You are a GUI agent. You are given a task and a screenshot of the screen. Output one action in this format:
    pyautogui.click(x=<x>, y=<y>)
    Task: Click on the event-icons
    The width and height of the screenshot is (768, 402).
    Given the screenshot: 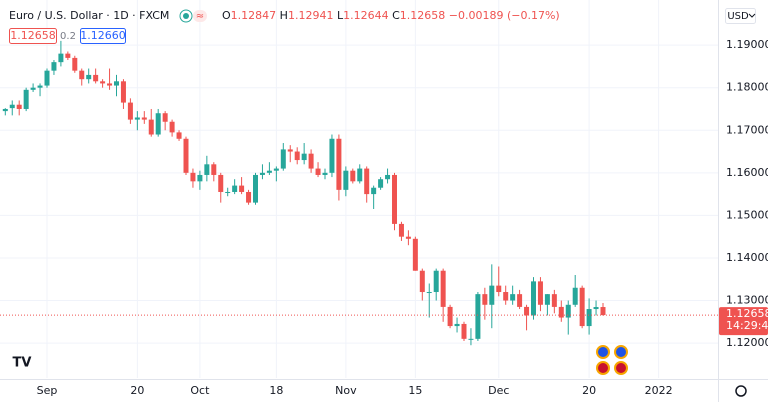 What is the action you would take?
    pyautogui.click(x=612, y=360)
    